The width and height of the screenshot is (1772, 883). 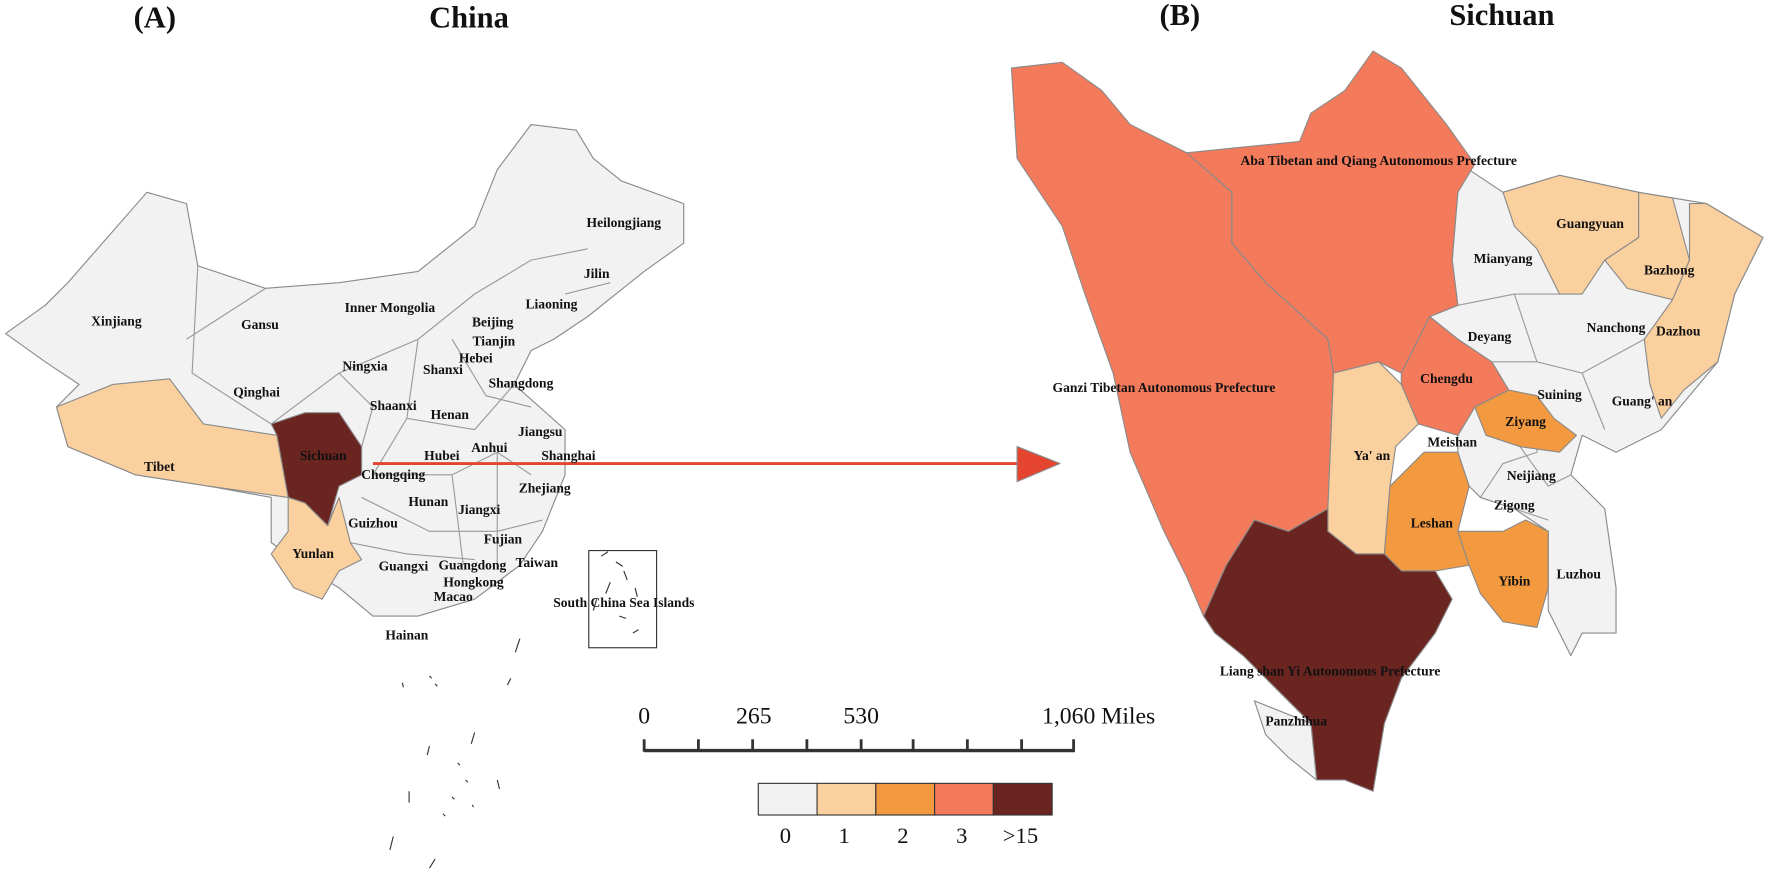 I want to click on region-label: Nanchong, so click(x=1616, y=327).